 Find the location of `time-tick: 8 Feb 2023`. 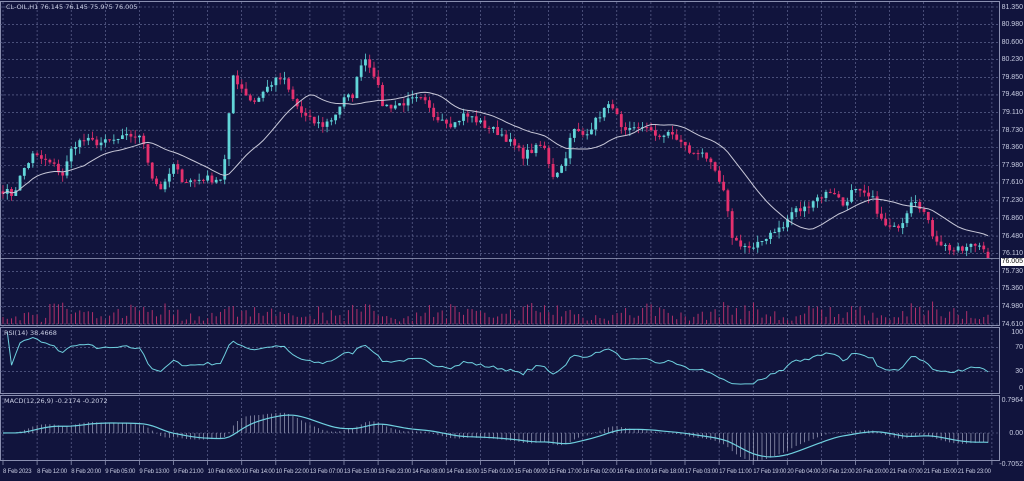

time-tick: 8 Feb 2023 is located at coordinates (17, 472).